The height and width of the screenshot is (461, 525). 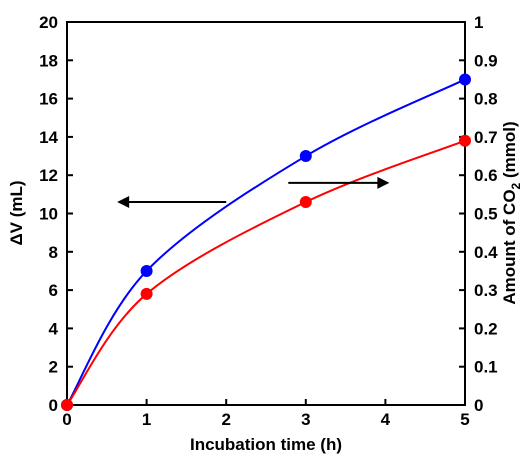 What do you see at coordinates (516, 185) in the screenshot?
I see `right-axis-title-subscript: 2` at bounding box center [516, 185].